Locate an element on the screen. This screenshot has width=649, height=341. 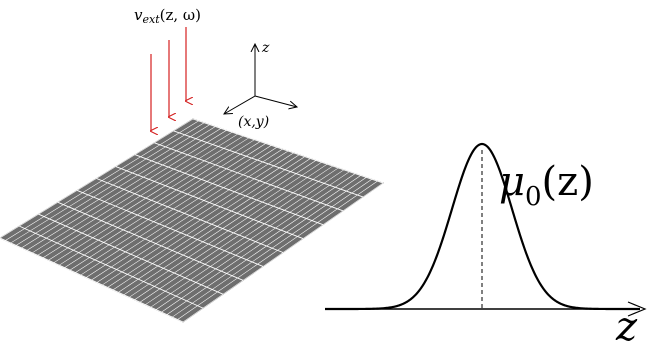
potential-label: vext(z, ω) is located at coordinates (167, 16).